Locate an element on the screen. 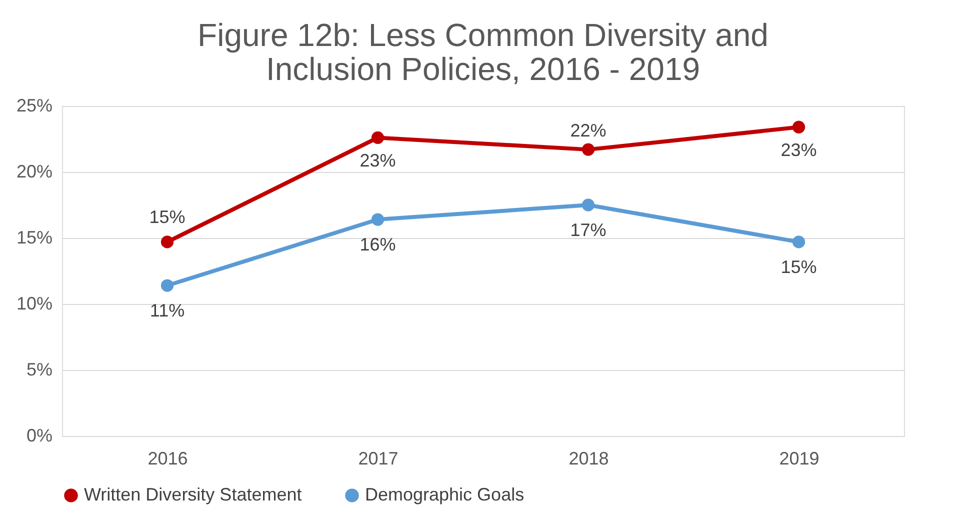 This screenshot has width=954, height=520. x-tick-label: 2017 is located at coordinates (378, 458).